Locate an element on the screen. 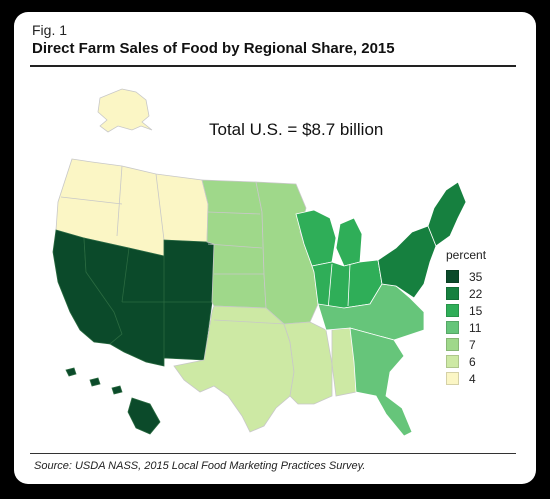 The width and height of the screenshot is (550, 499). source-divider is located at coordinates (273, 453).